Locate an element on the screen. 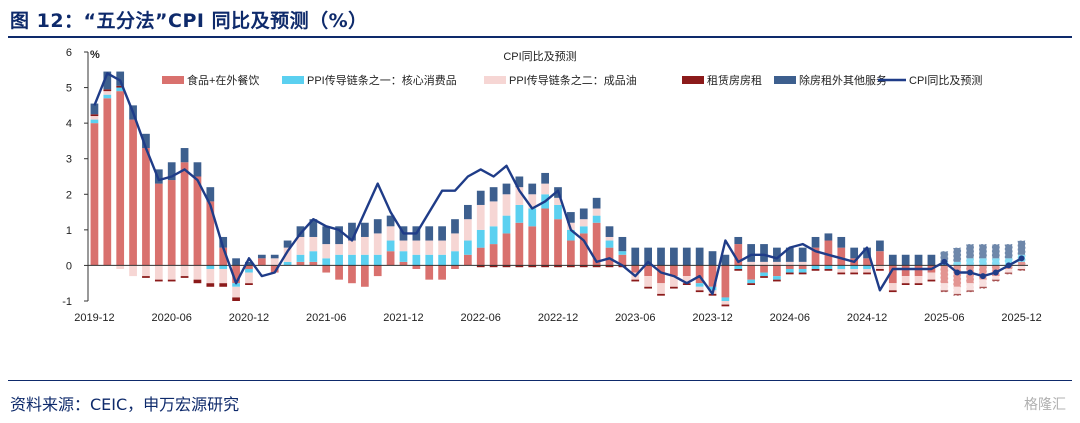 The width and height of the screenshot is (1080, 423). x-tick-label: 2019-12 is located at coordinates (94, 318).